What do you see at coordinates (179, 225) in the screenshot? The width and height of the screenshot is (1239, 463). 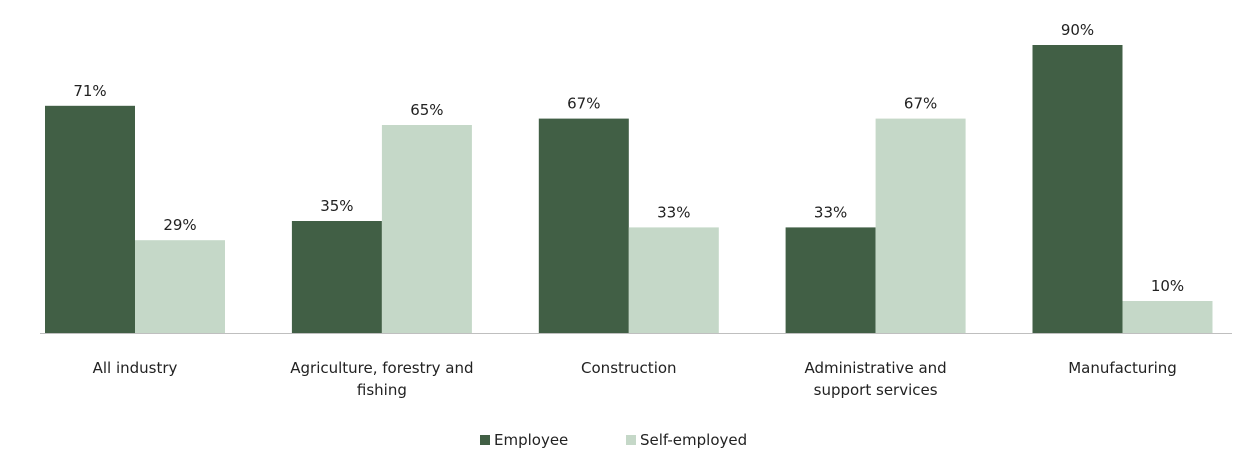 I see `data-label: 29%` at bounding box center [179, 225].